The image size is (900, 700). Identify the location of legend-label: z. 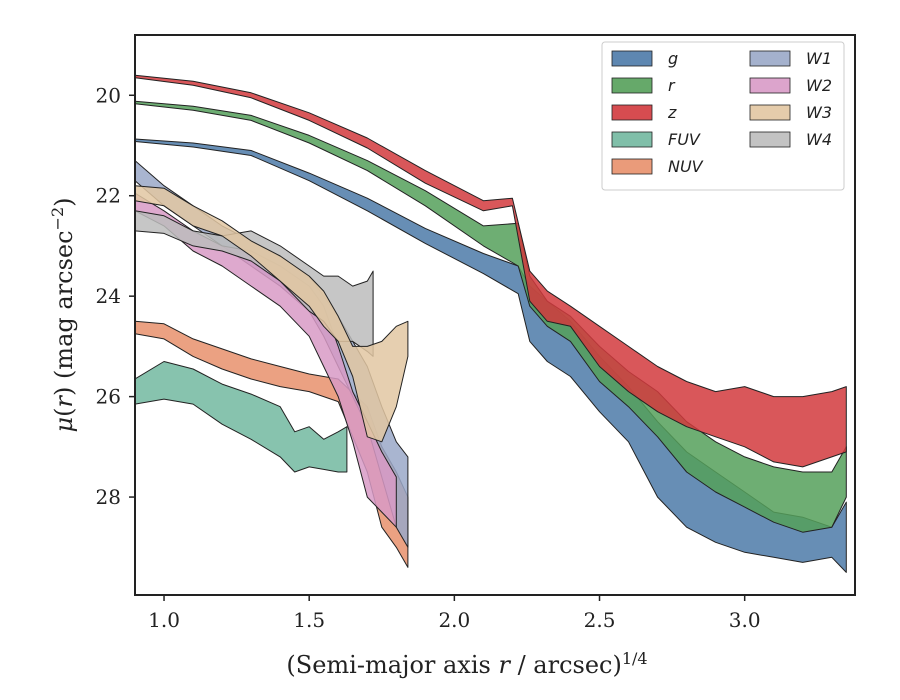
(672, 112).